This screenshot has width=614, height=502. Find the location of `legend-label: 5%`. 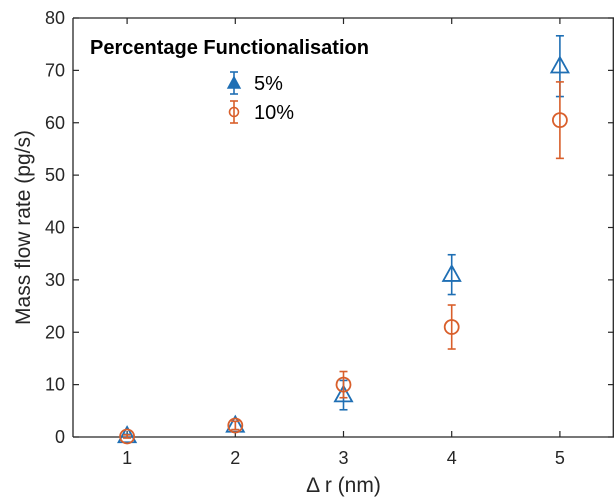

legend-label: 5% is located at coordinates (268, 84).